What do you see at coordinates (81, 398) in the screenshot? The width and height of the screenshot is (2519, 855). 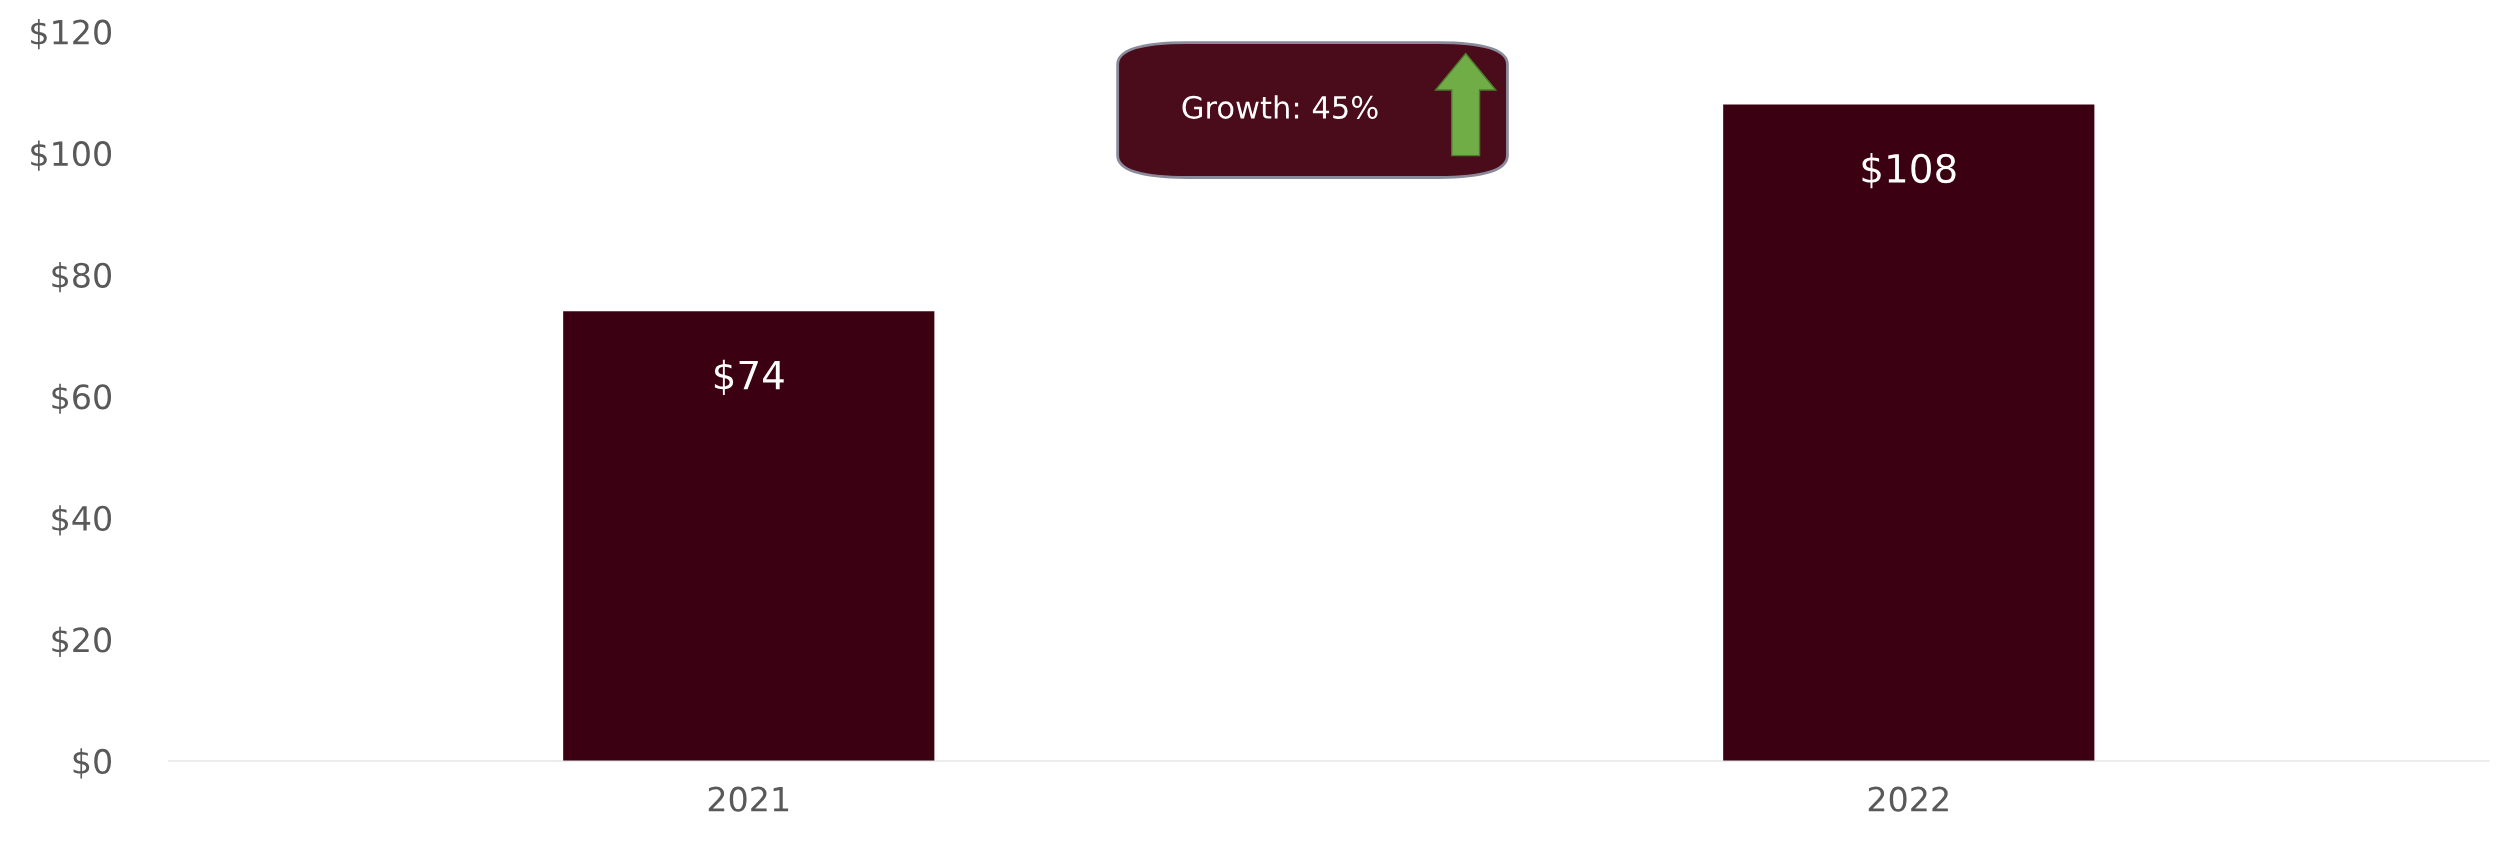 I see `y-tick-label: $60` at bounding box center [81, 398].